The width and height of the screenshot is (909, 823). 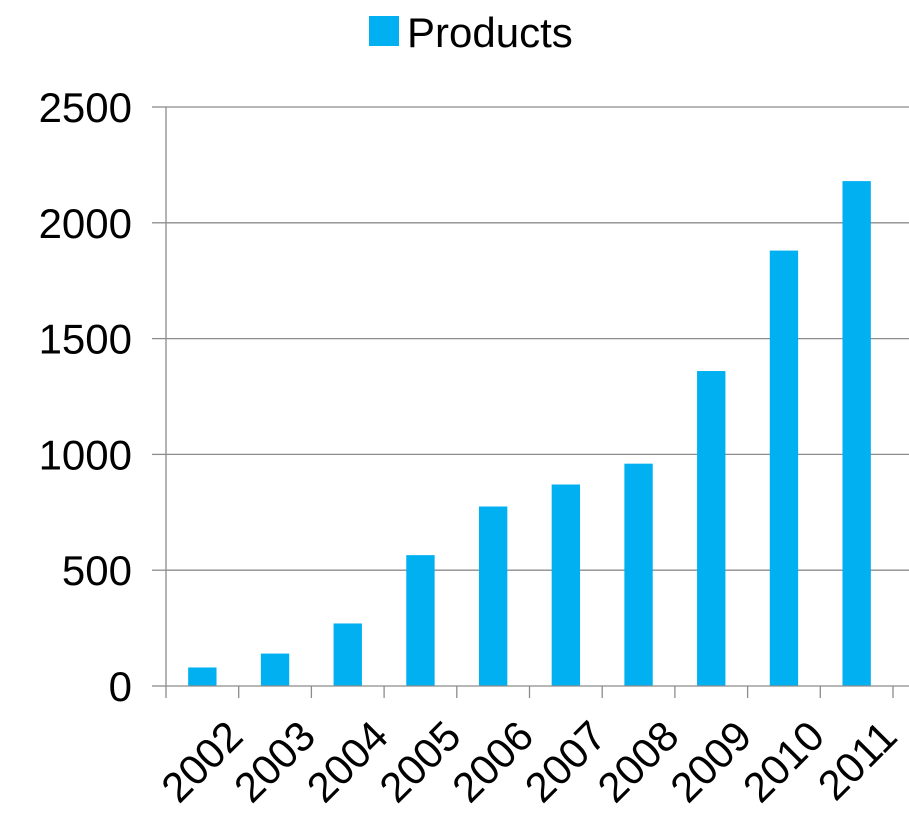 I want to click on bar-2011, so click(x=856, y=433).